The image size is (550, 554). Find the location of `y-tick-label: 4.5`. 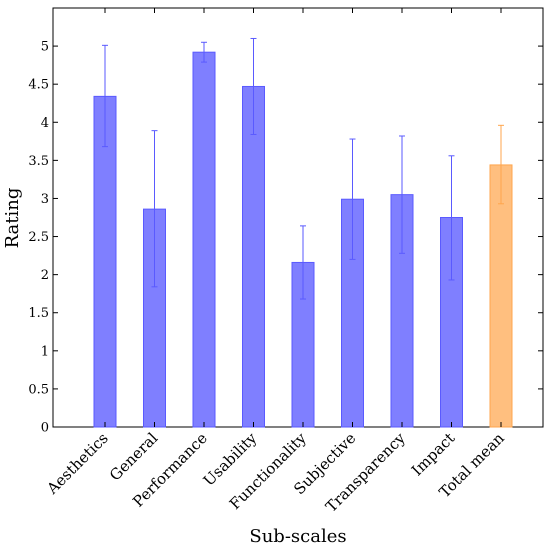

y-tick-label: 4.5 is located at coordinates (38, 85).